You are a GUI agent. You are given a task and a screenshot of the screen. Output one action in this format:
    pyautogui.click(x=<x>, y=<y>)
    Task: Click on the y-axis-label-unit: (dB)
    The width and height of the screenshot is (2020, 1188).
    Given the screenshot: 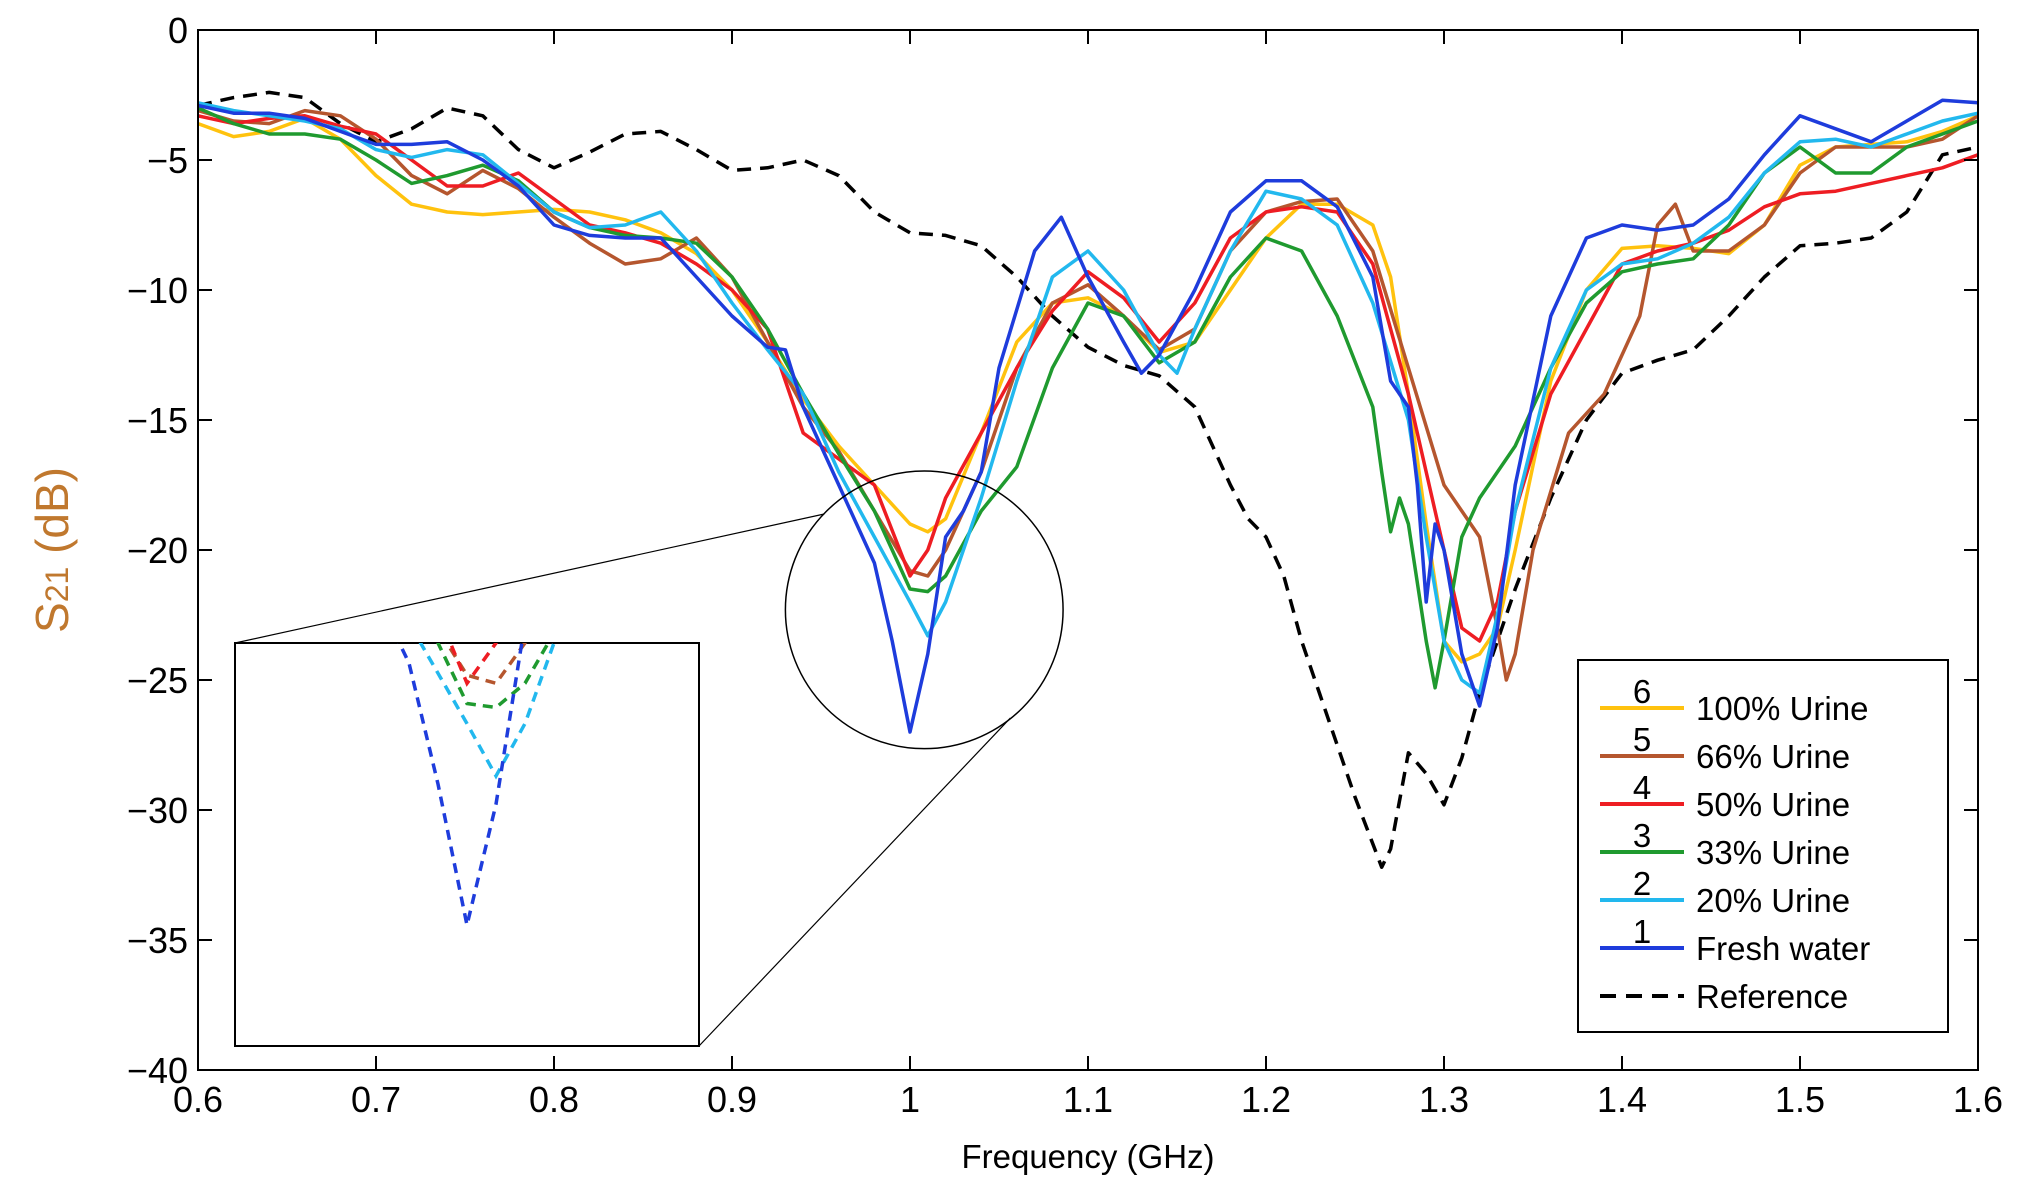 What is the action you would take?
    pyautogui.click(x=52, y=517)
    